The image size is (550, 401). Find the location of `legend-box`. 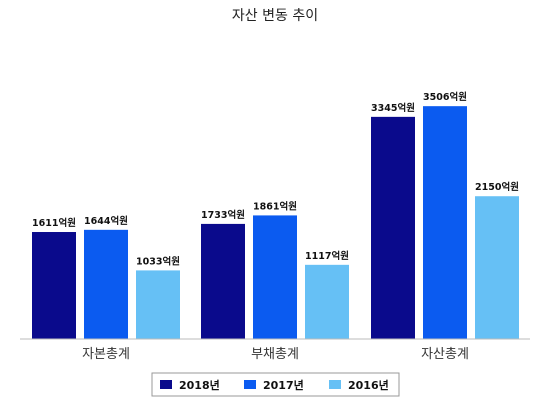

legend-box is located at coordinates (275, 384).